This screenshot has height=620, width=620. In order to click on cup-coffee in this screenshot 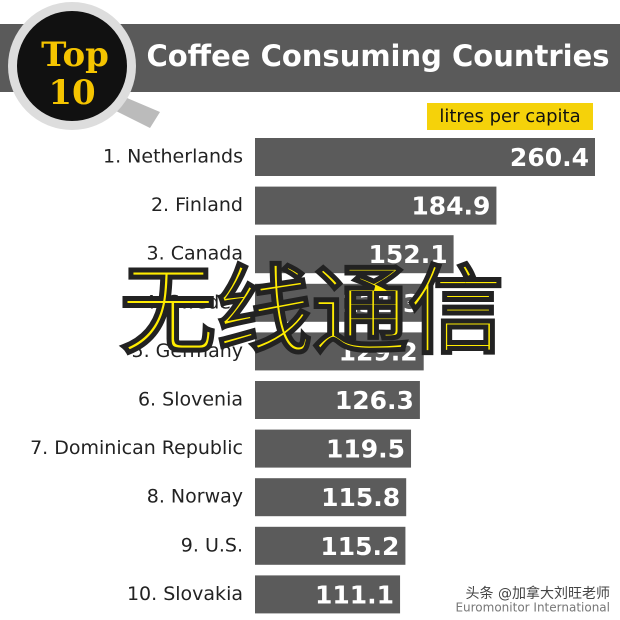, I will do `click(72, 66)`.